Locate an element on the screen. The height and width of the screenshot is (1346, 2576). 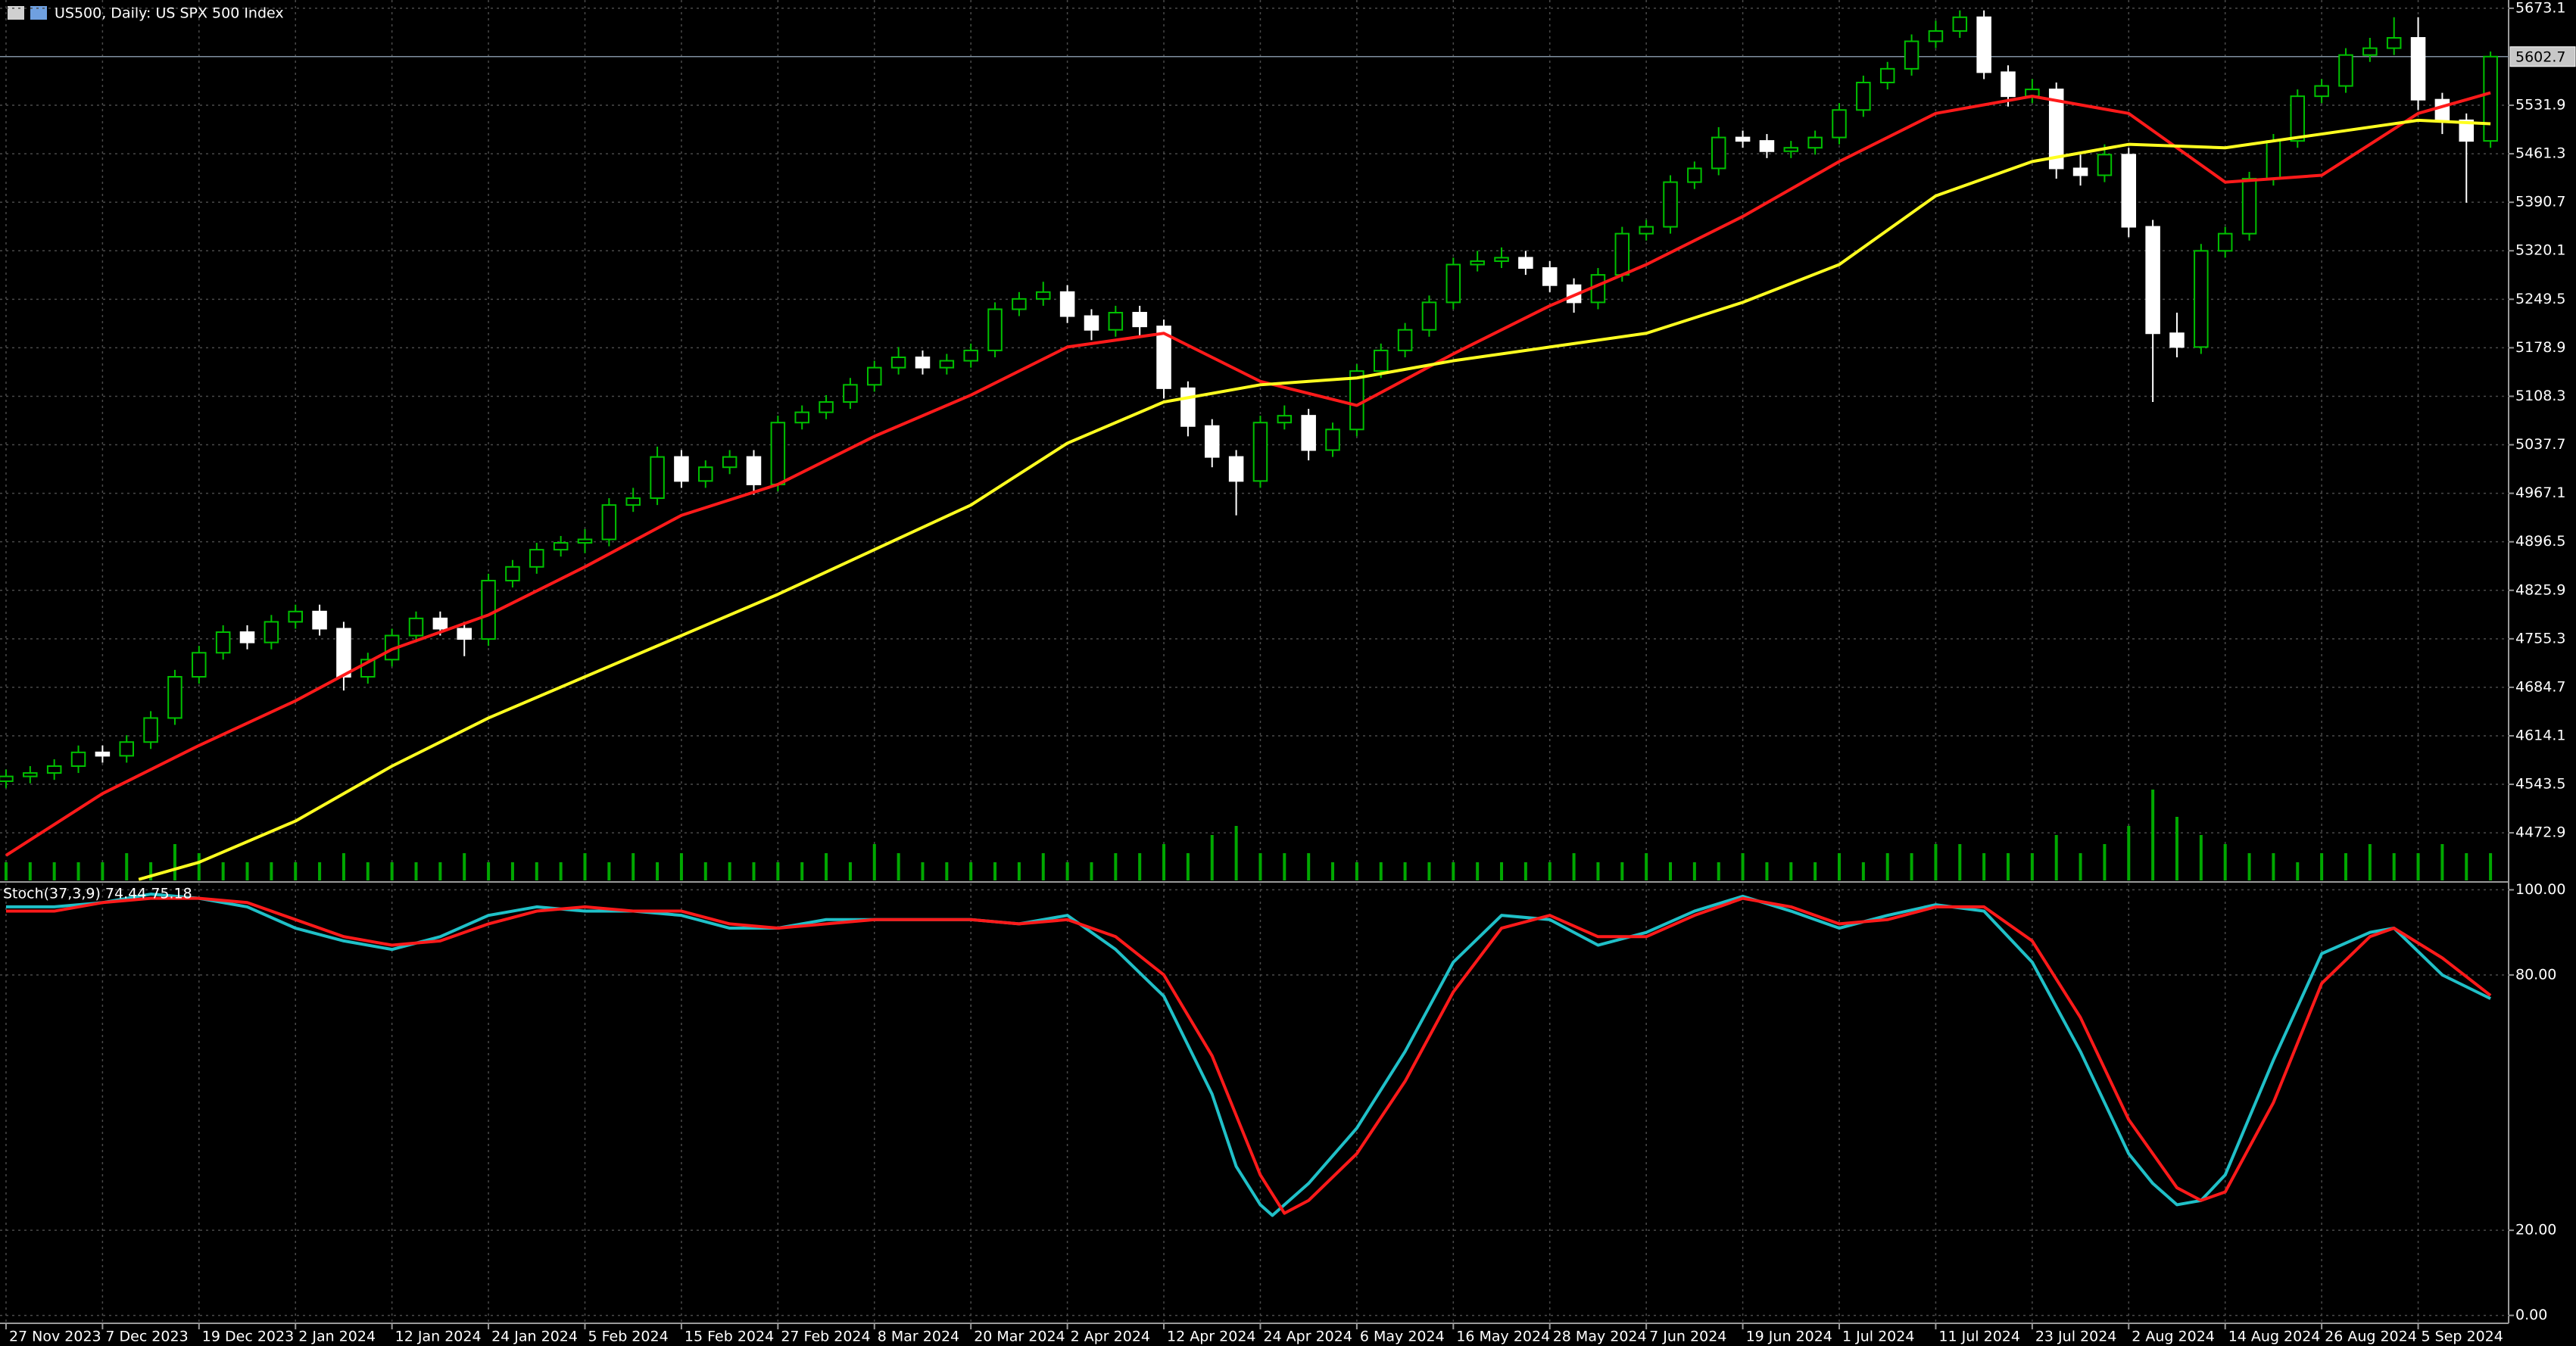
x-tick-label: 2 Apr 2024 is located at coordinates (1110, 1337).